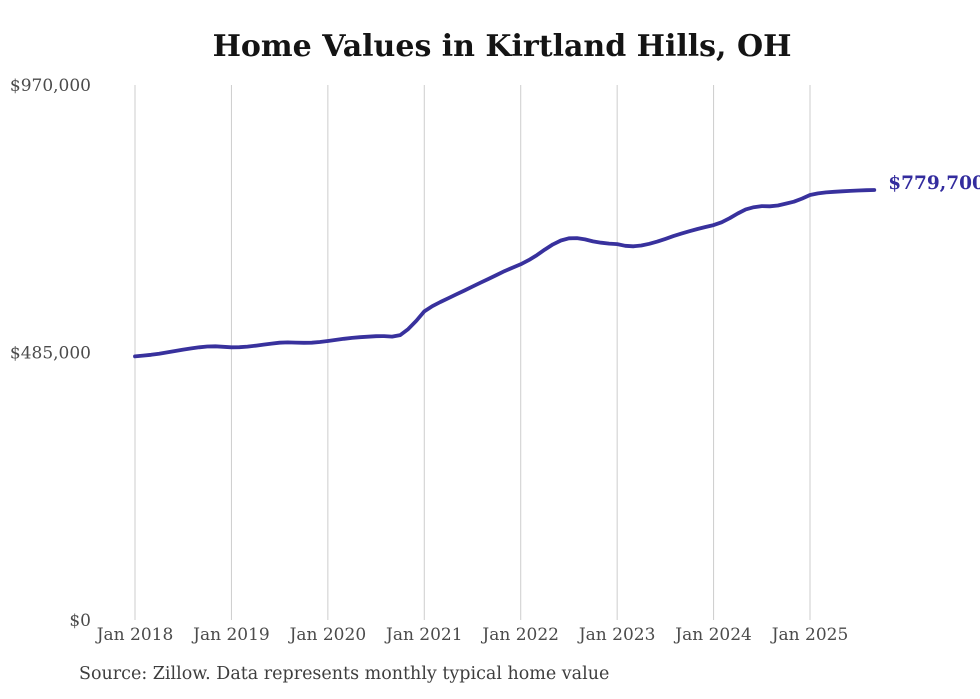  Describe the element at coordinates (934, 183) in the screenshot. I see `end-value-label: $779,700` at that location.